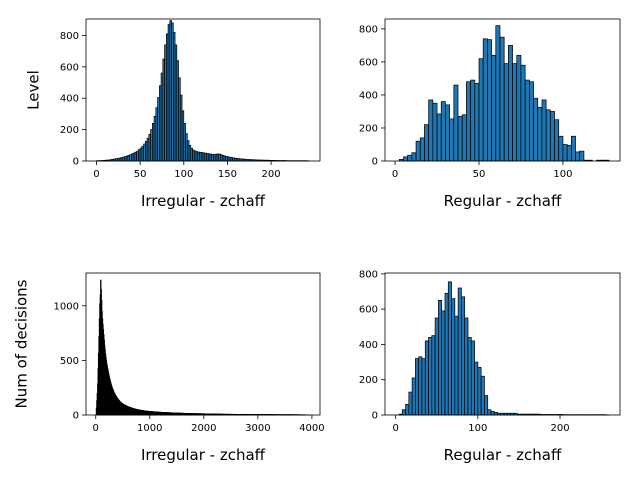 Image resolution: width=640 pixels, height=480 pixels. I want to click on ticks: 0 50 100 0 200 400 600 800, so click(466, 102).